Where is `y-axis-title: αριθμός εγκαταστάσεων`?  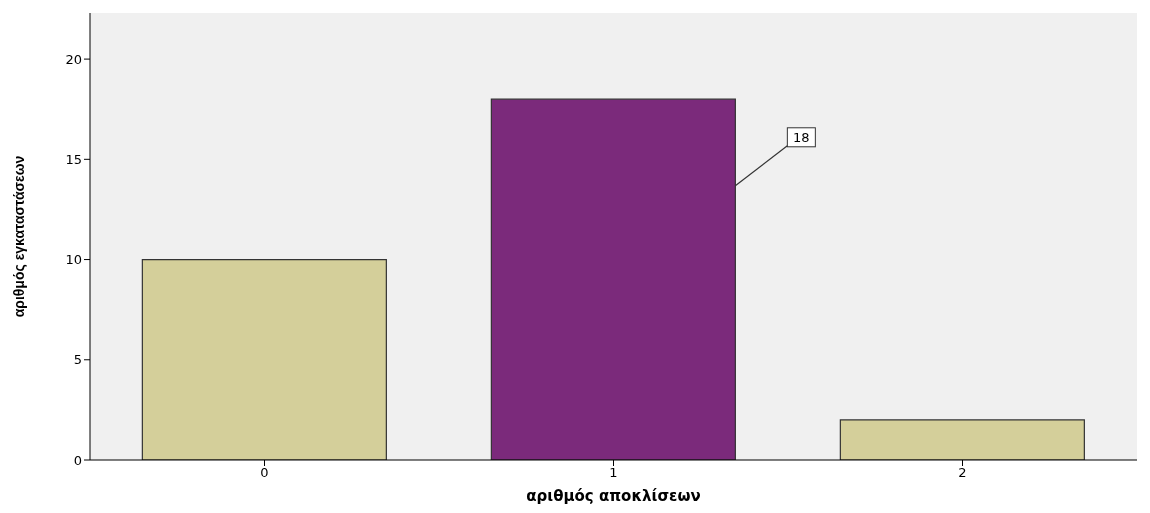
y-axis-title: αριθμός εγκαταστάσεων is located at coordinates (19, 236).